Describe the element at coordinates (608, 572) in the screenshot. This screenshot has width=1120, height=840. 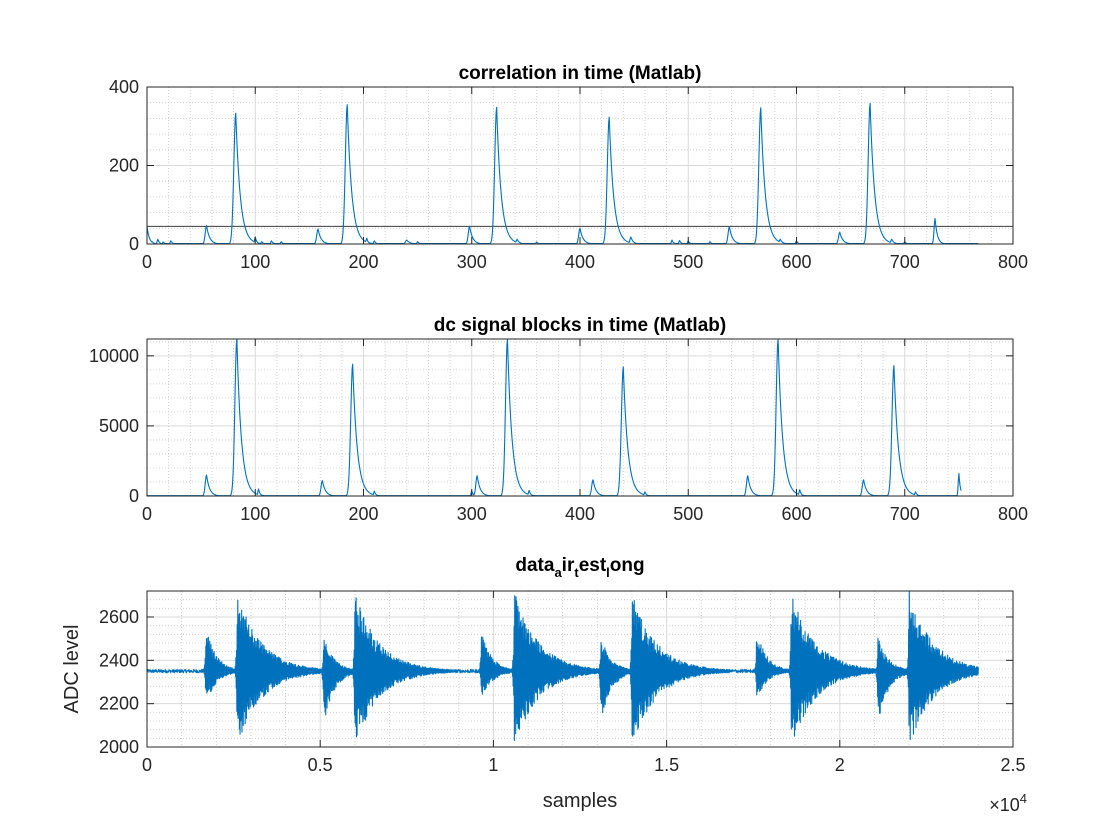
I see `title-subscript: l` at that location.